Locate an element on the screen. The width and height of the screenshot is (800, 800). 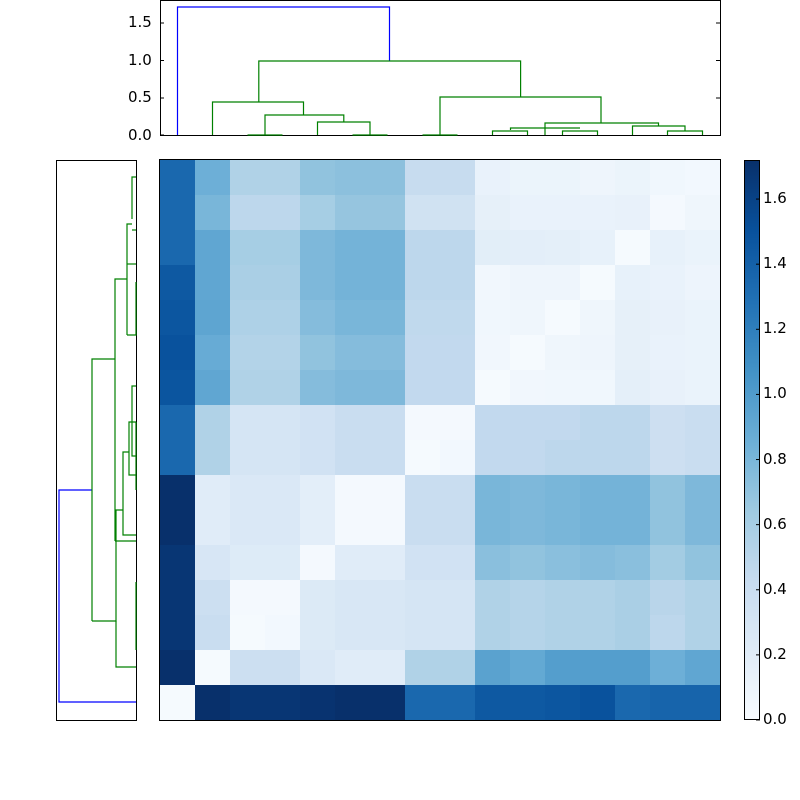
top-dendro-ytick-0: 0.0 is located at coordinates (140, 135).